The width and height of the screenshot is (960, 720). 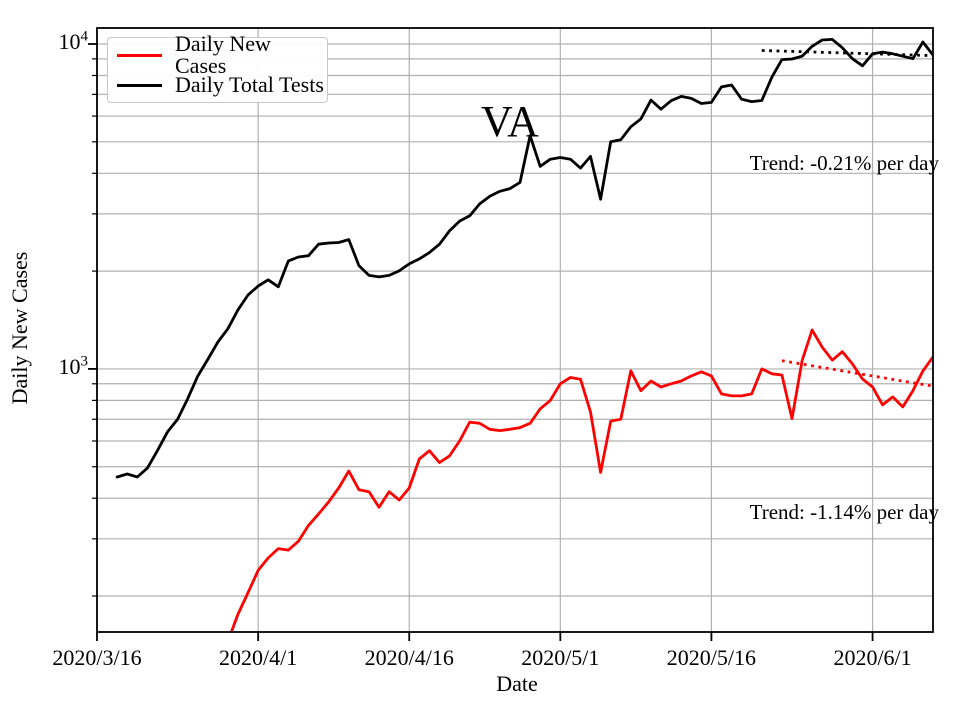 I want to click on daily-total-tests-trend-line, so click(x=847, y=53).